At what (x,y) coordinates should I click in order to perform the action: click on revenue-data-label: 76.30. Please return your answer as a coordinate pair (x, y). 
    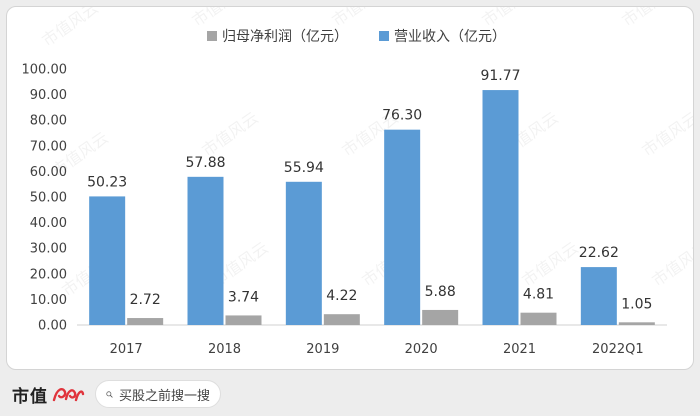
    Looking at the image, I should click on (402, 116).